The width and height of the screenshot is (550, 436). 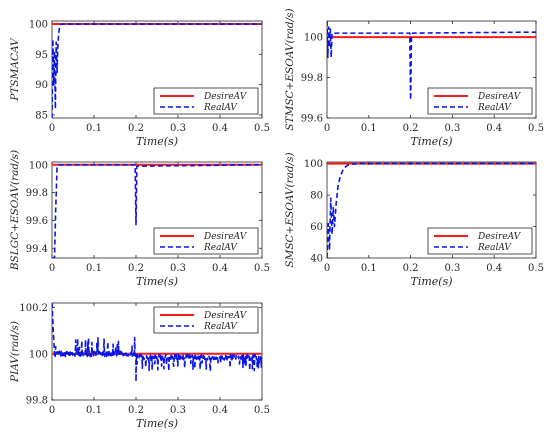 I want to click on y-tick-label: 90, so click(x=41, y=85).